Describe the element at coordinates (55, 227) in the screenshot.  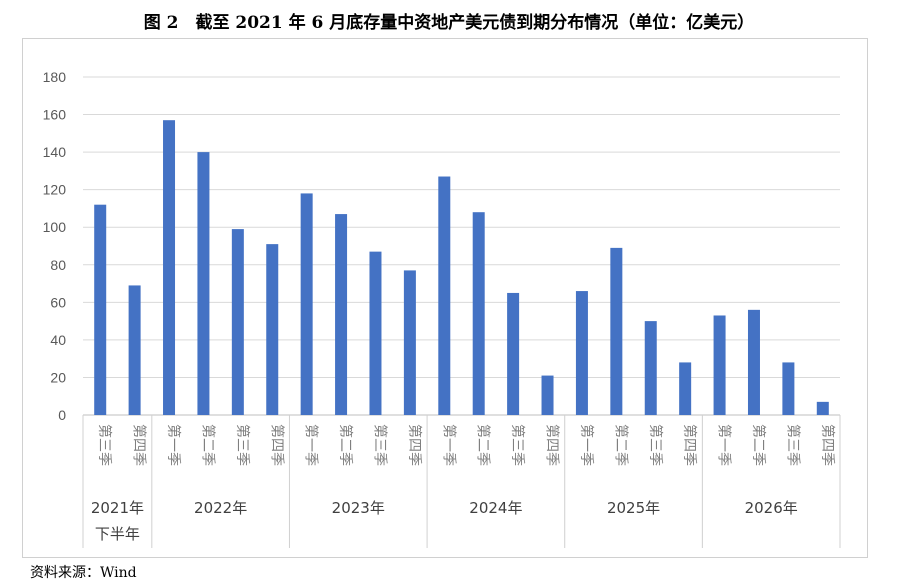
I see `y-tick-label: 100` at that location.